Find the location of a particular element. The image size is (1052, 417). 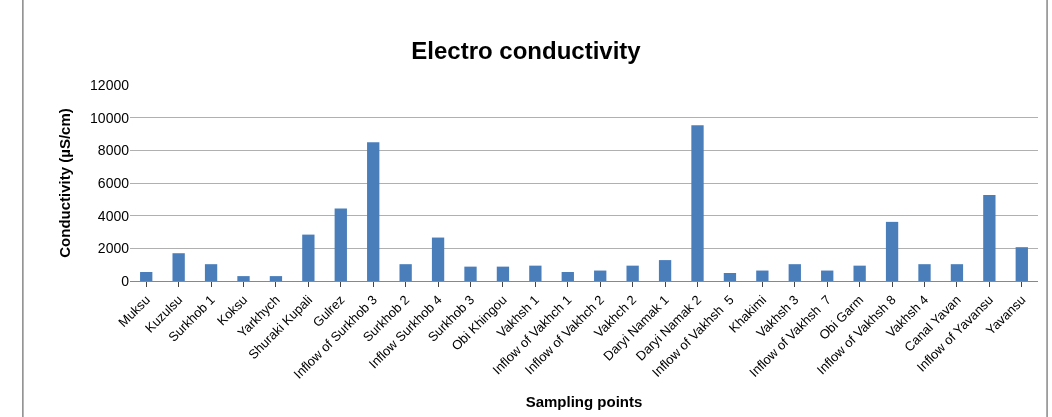

y-tick-label: 4000 is located at coordinates (113, 215).